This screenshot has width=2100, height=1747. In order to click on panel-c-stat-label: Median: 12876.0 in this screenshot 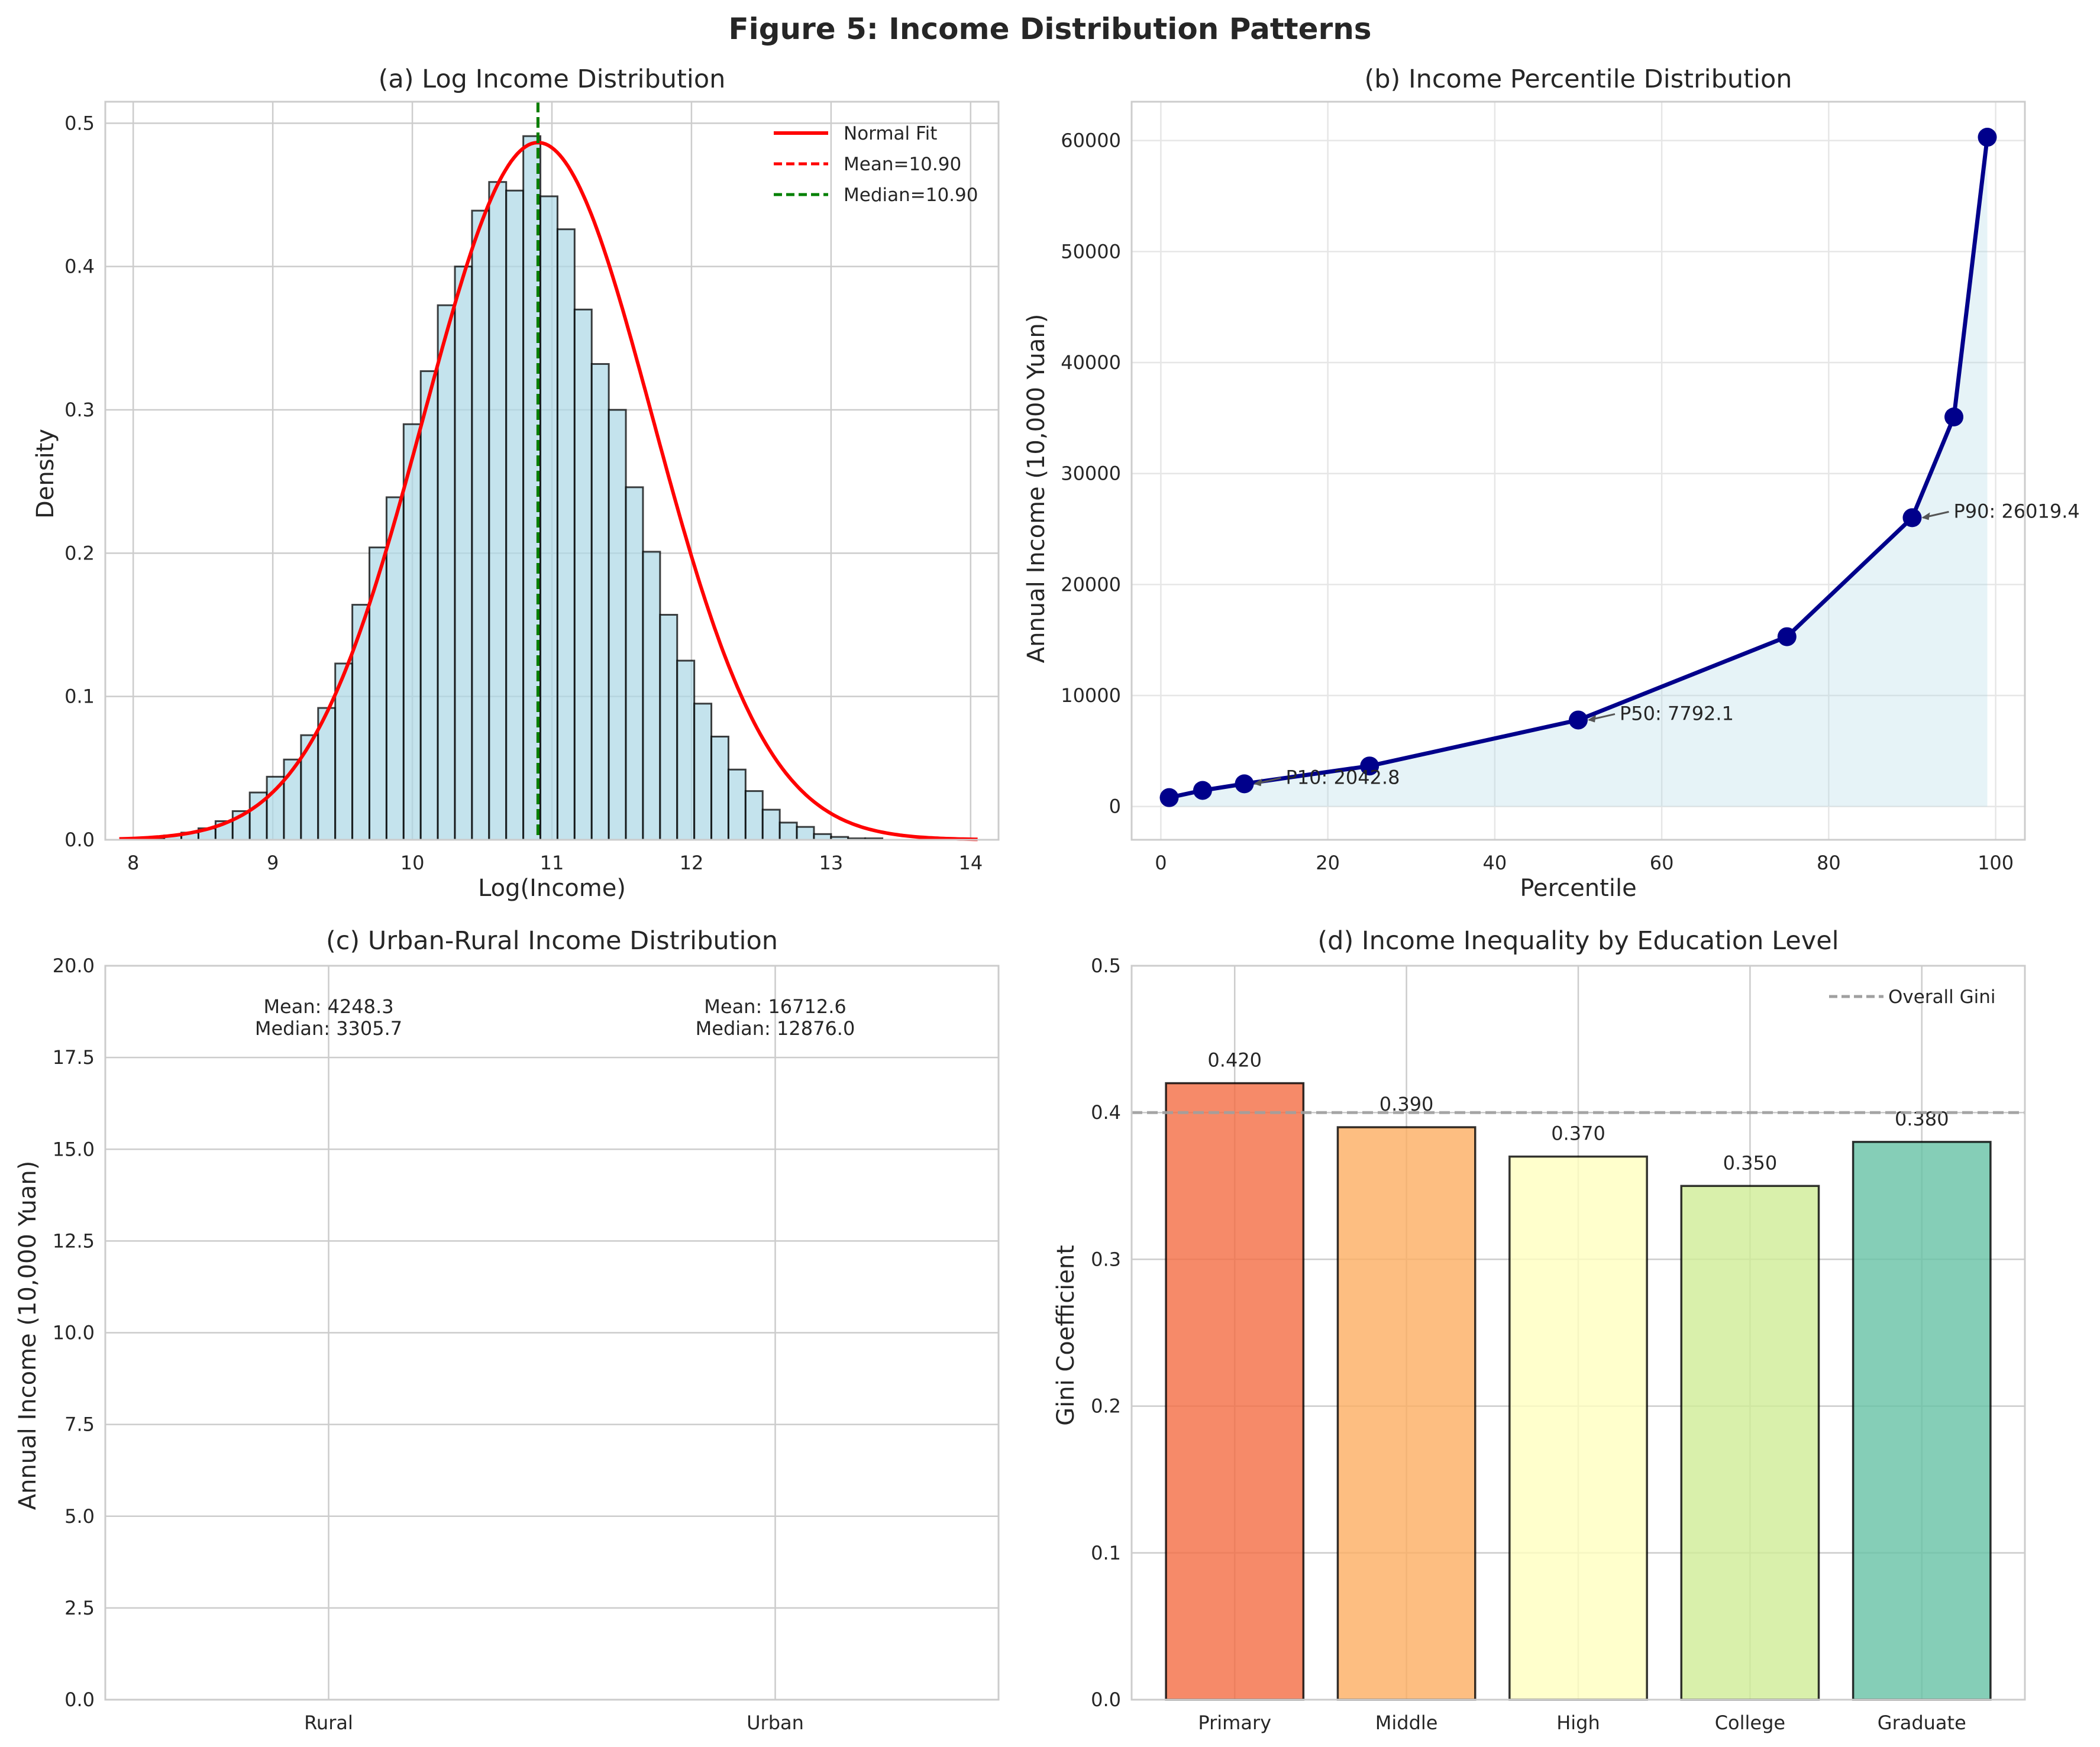, I will do `click(775, 1028)`.